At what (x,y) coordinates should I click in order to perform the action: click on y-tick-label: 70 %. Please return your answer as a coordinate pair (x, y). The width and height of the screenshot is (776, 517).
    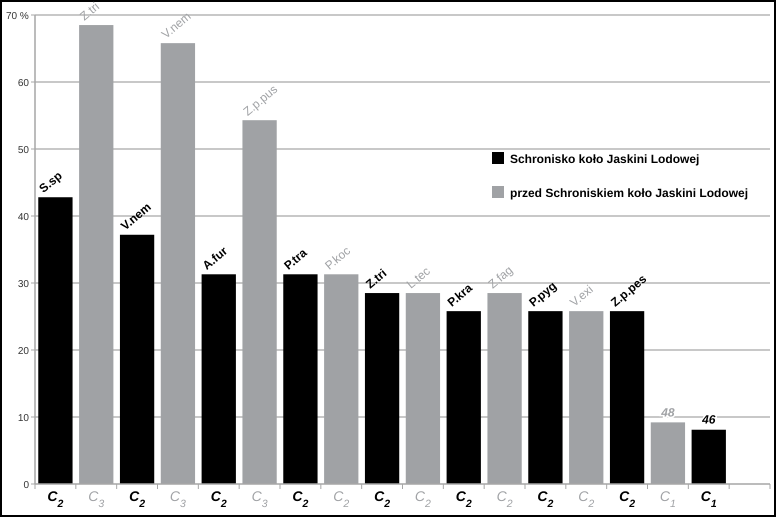
    Looking at the image, I should click on (17, 16).